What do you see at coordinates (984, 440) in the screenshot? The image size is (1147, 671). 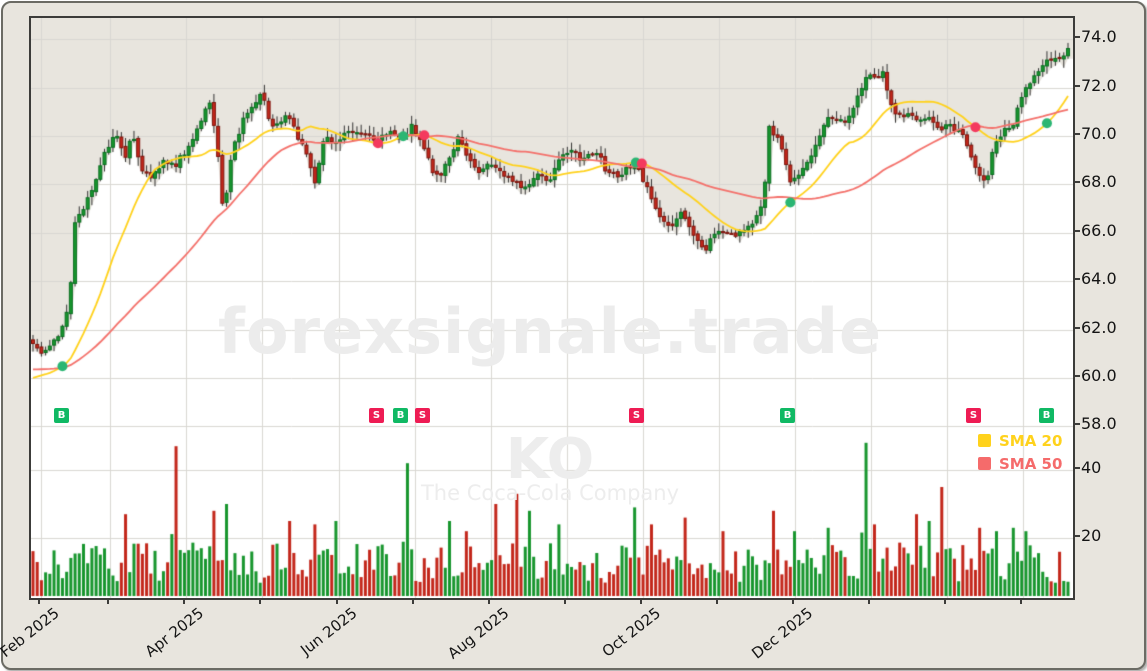 I see `sma20-swatch` at bounding box center [984, 440].